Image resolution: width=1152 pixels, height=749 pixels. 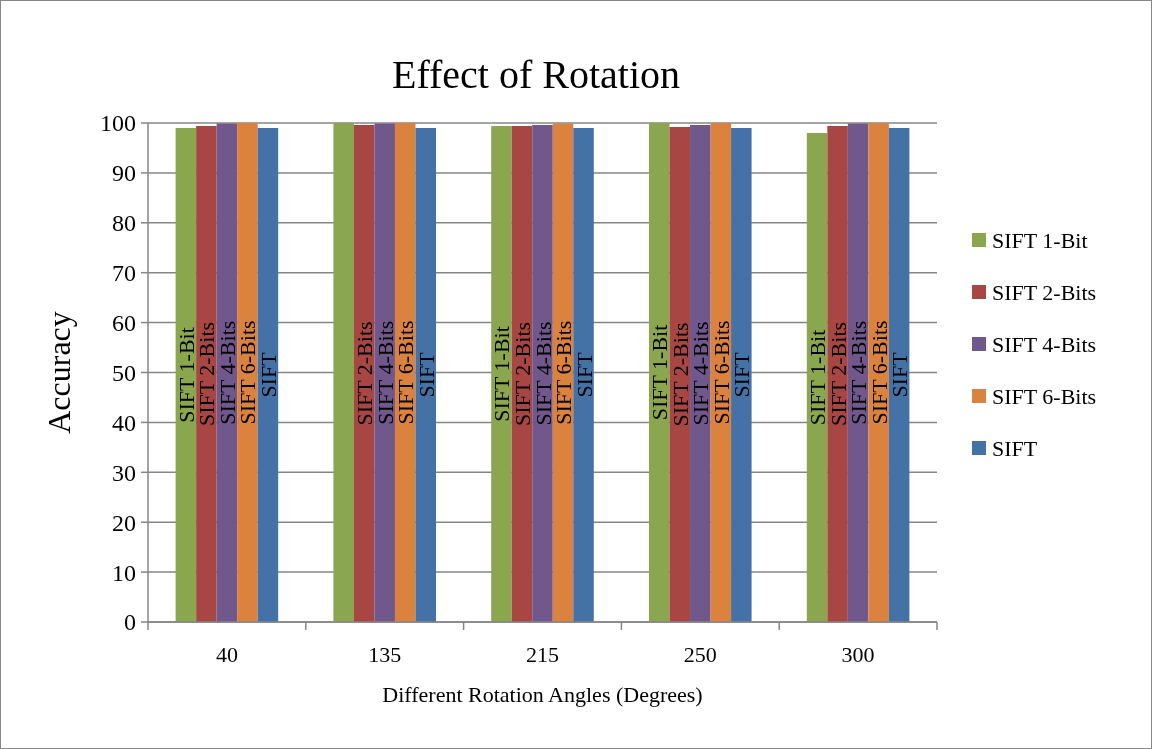 I want to click on legend-label: SIFT 2-Bits, so click(x=1044, y=292).